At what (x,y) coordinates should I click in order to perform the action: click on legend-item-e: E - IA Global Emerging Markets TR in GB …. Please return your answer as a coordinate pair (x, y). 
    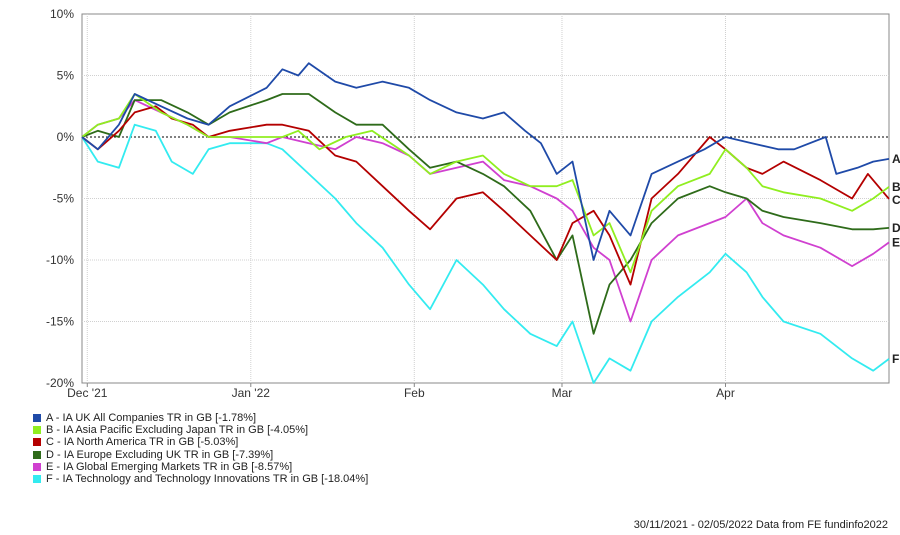
    Looking at the image, I should click on (200, 467).